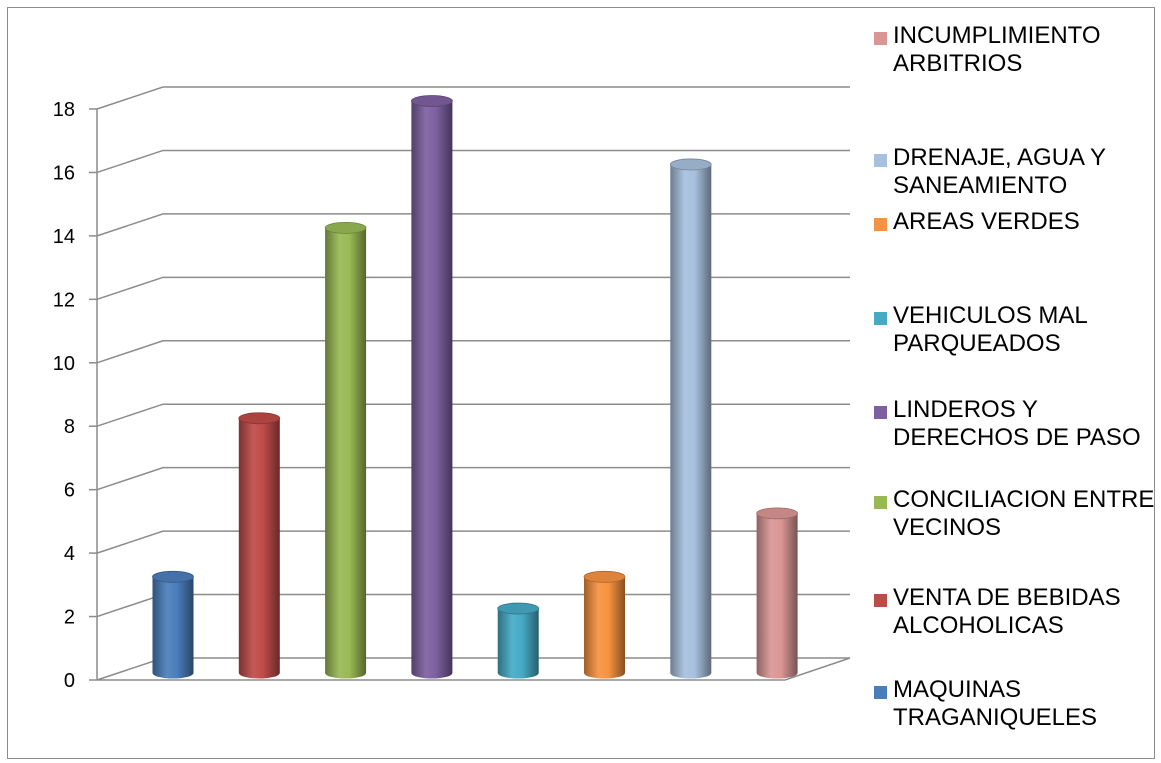 The height and width of the screenshot is (763, 1161). I want to click on floor, so click(473, 669).